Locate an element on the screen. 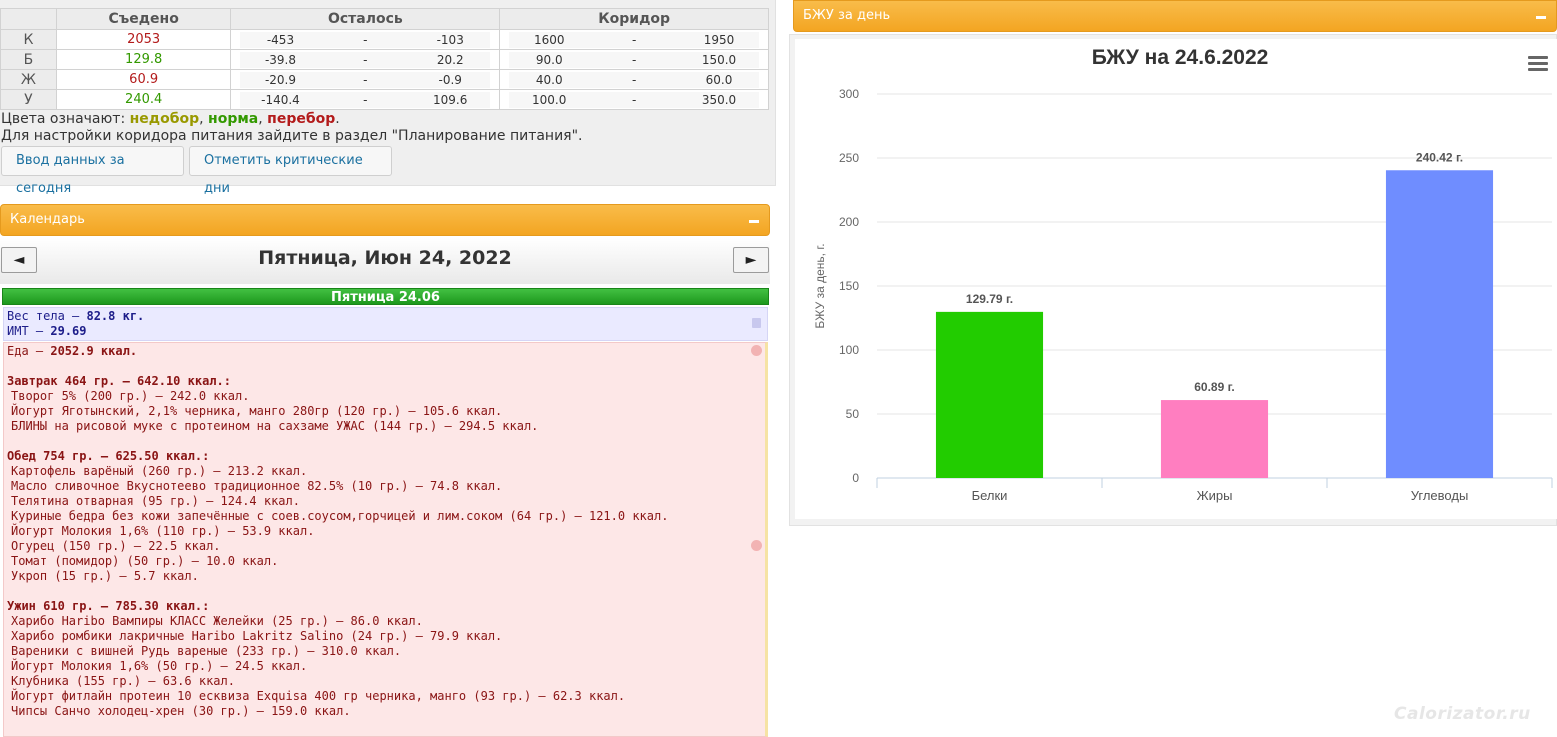 This screenshot has width=1557, height=737. hamburger-menu-icon is located at coordinates (1538, 64).